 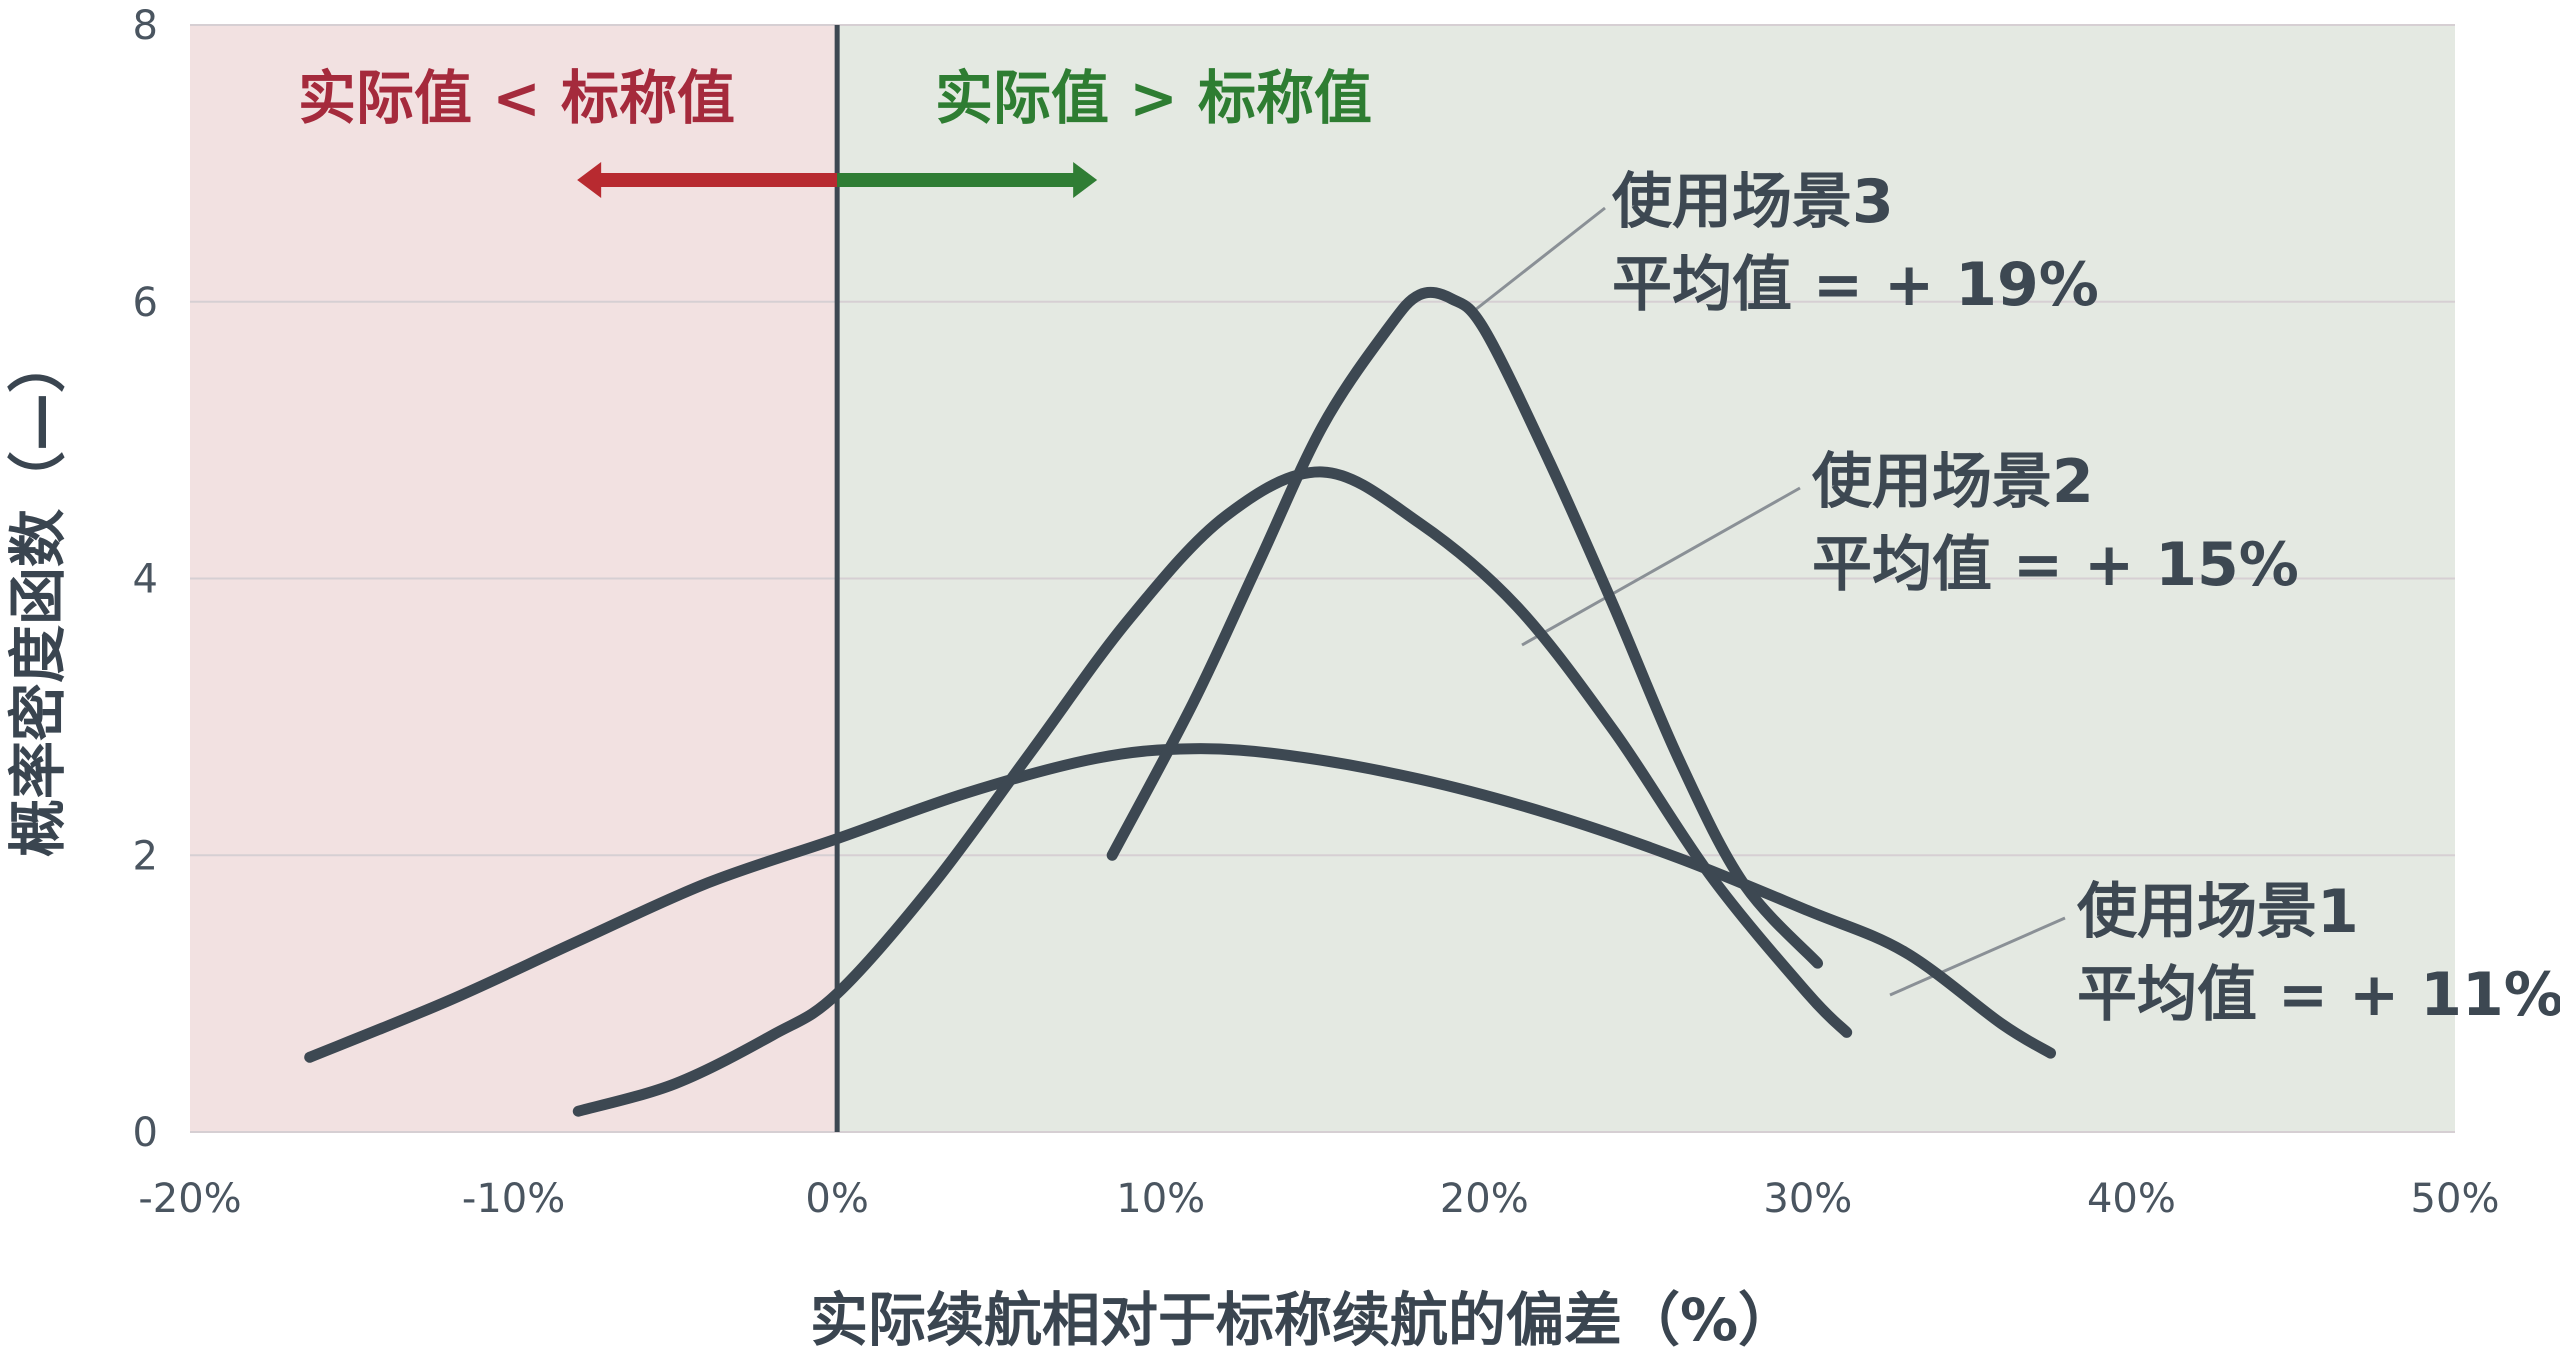 I want to click on x-axis-title: 实际续航相对于标称续航的偏差（%）, so click(x=1303, y=1320).